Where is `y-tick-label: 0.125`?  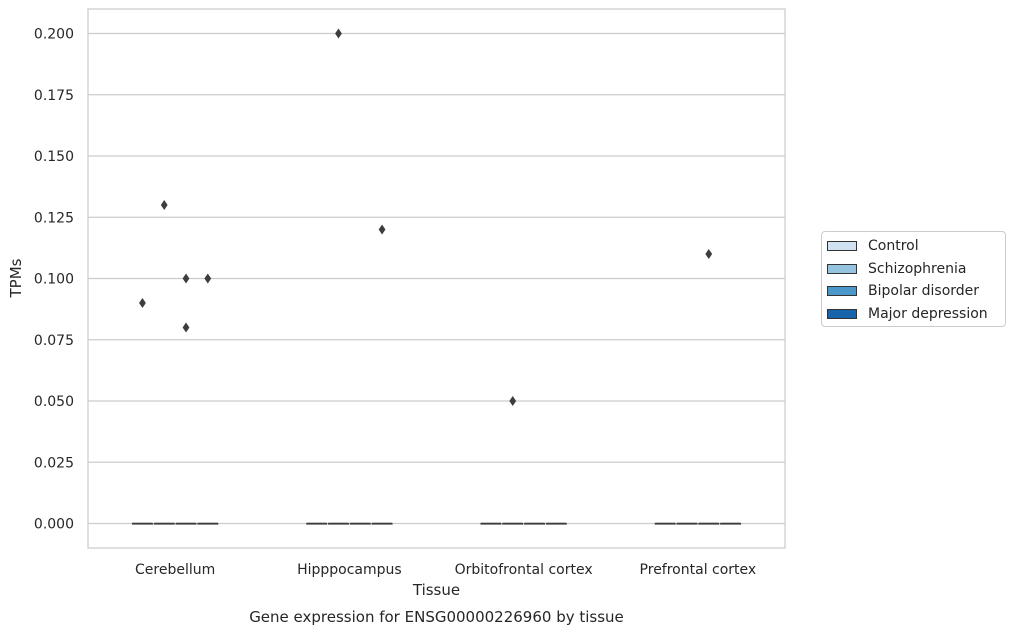
y-tick-label: 0.125 is located at coordinates (54, 218).